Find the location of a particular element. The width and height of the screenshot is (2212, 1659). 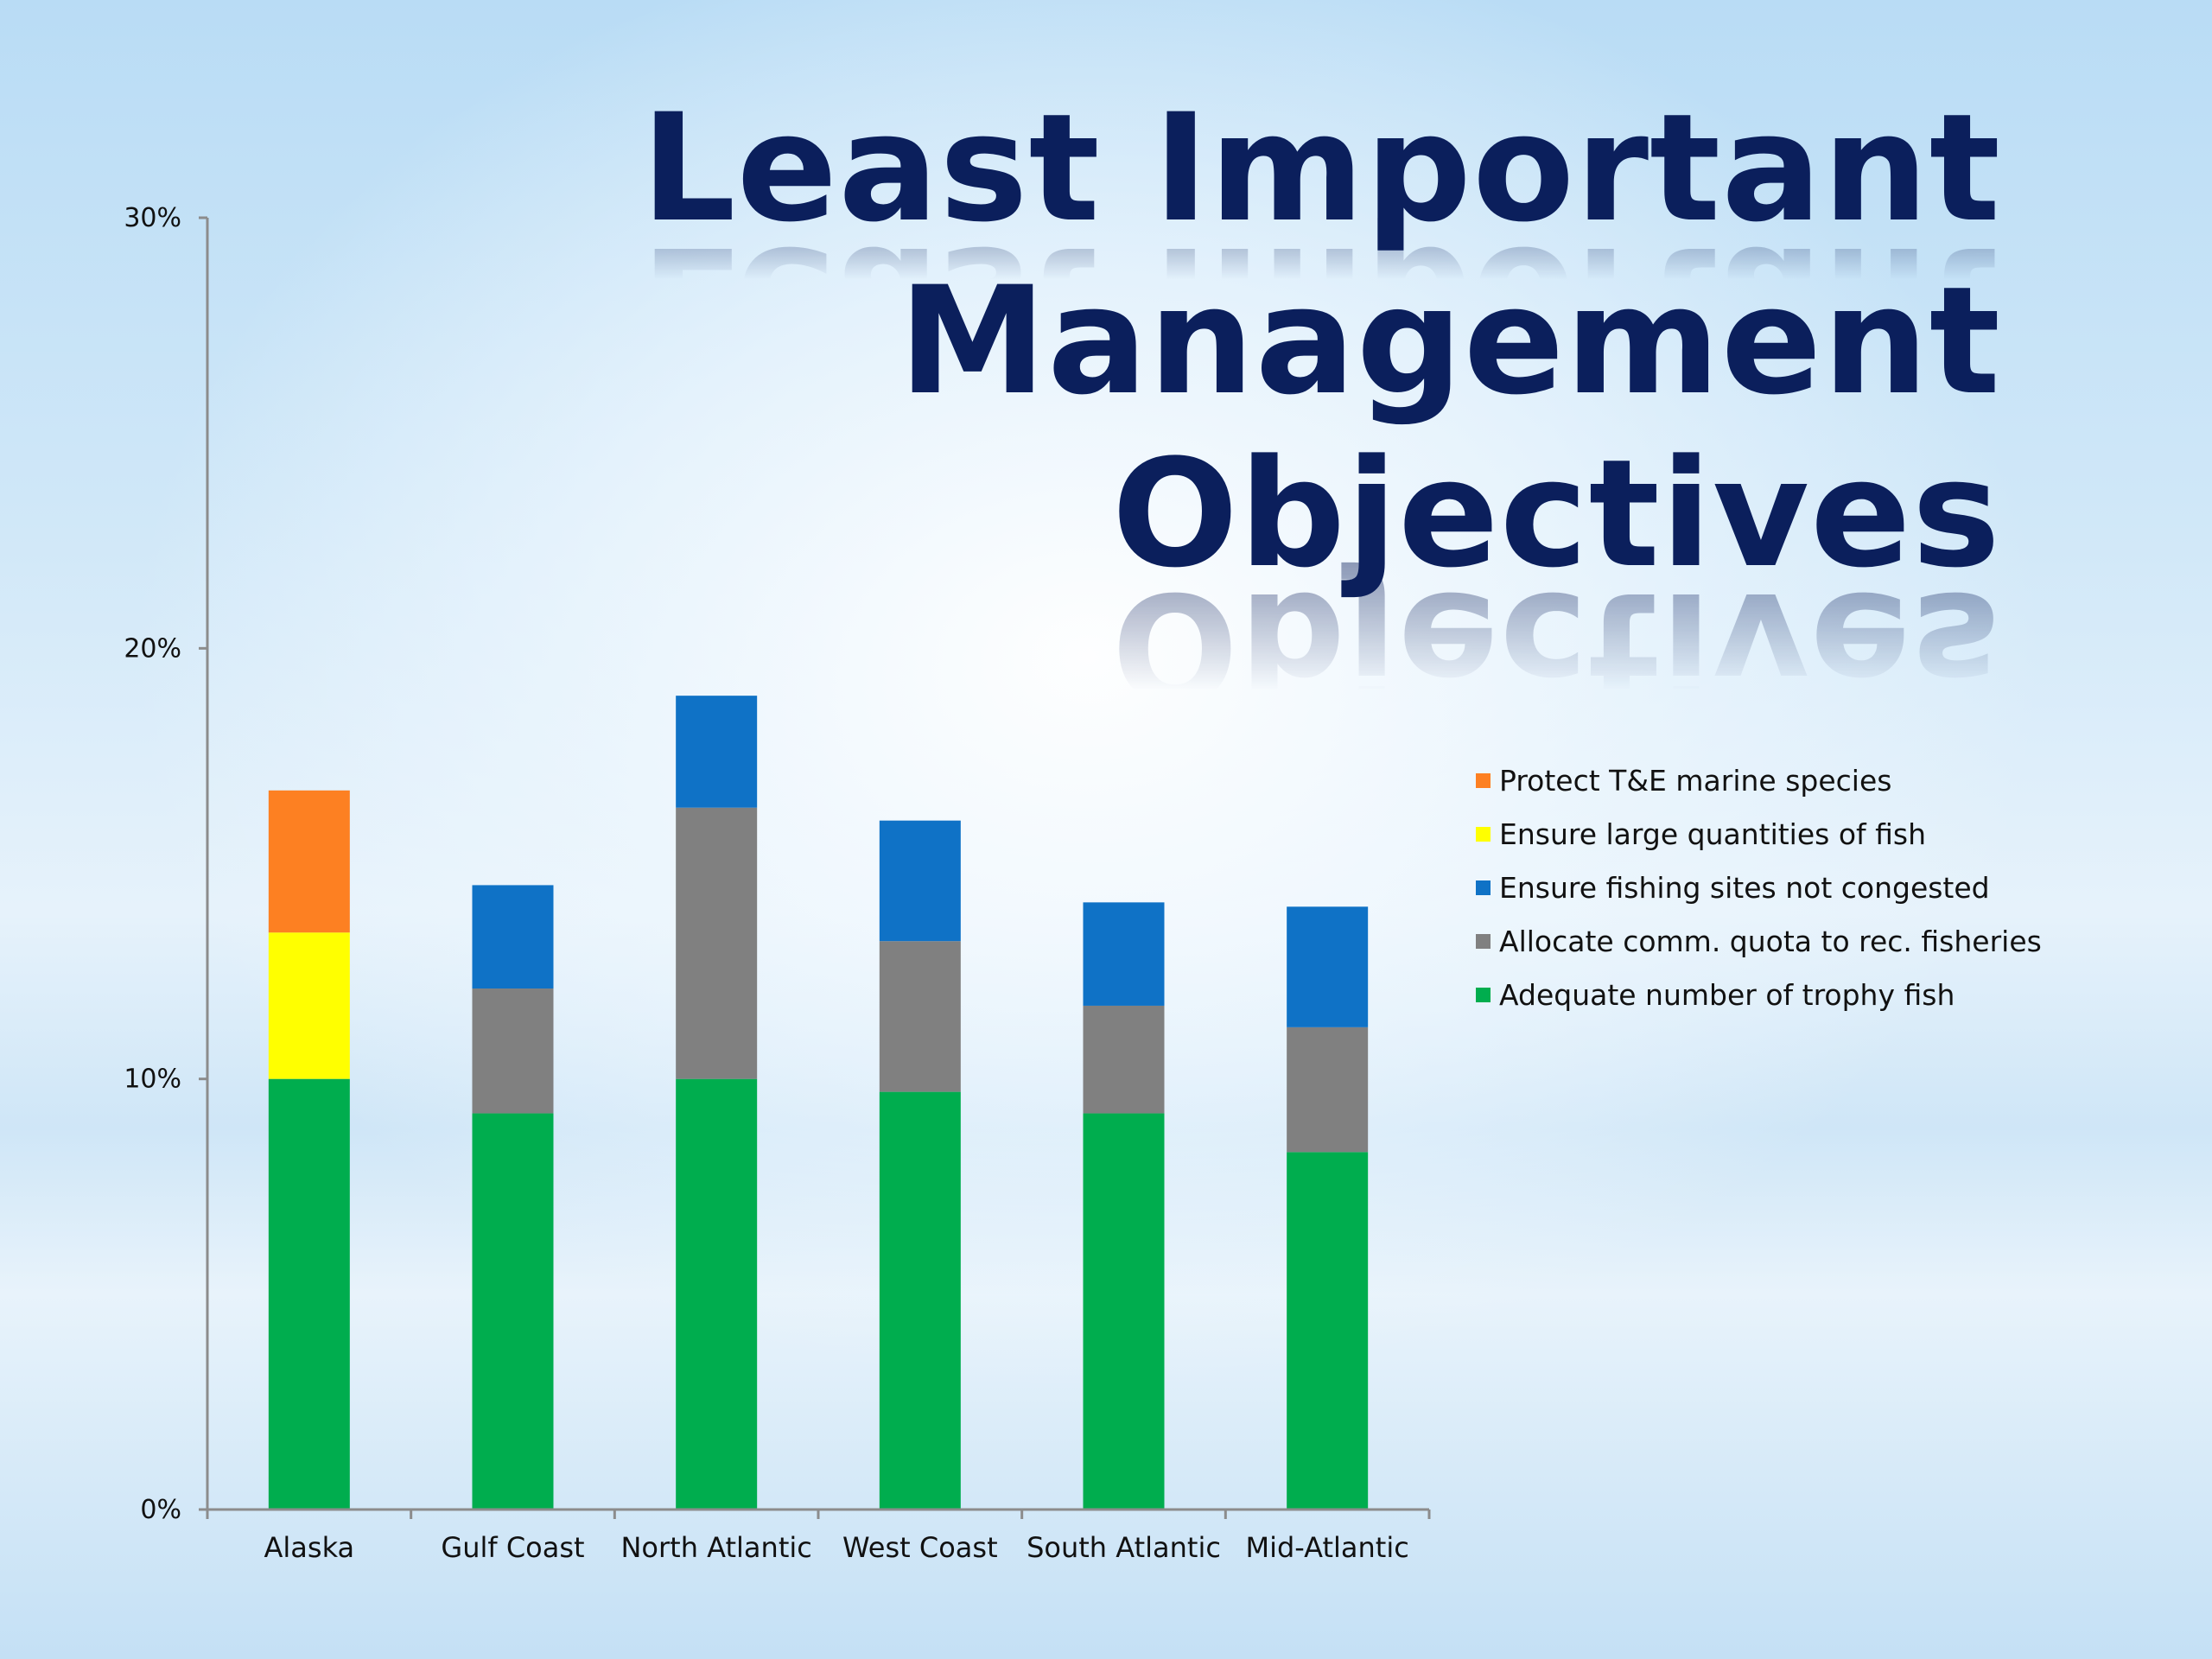

x-tick-label: Mid-Atlantic is located at coordinates (1326, 1547).